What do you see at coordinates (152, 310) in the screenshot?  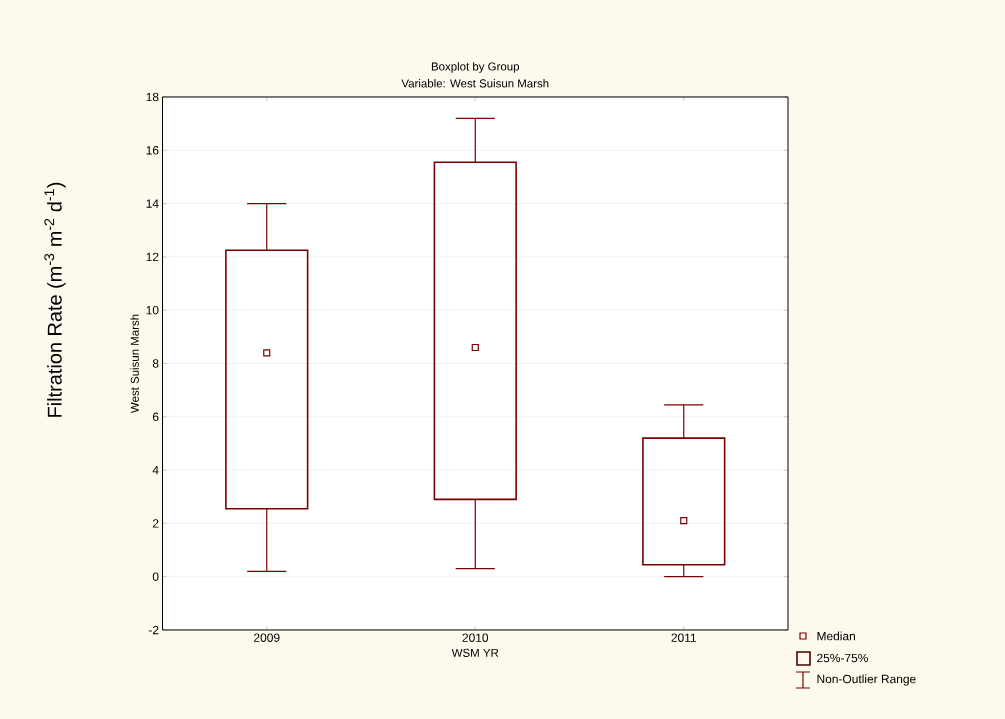 I see `y-tick-label: 10` at bounding box center [152, 310].